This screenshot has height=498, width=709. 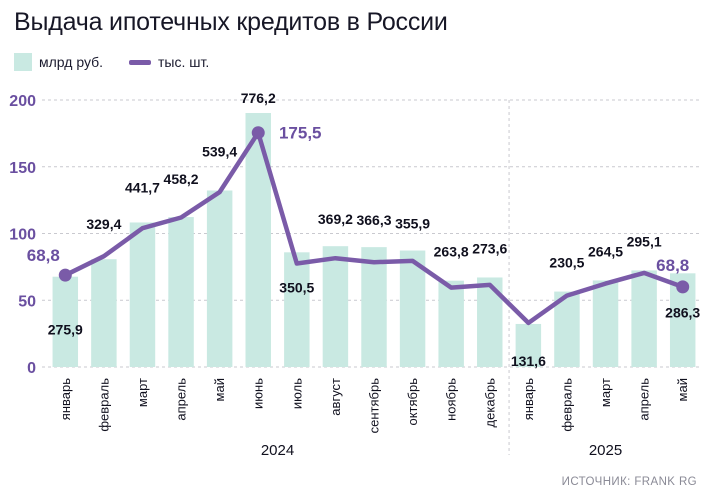 What do you see at coordinates (31, 368) in the screenshot?
I see `y-axis-tick-label: 0` at bounding box center [31, 368].